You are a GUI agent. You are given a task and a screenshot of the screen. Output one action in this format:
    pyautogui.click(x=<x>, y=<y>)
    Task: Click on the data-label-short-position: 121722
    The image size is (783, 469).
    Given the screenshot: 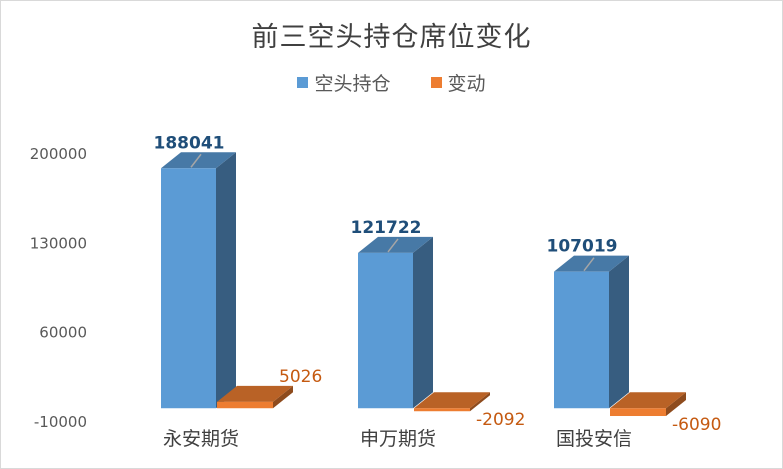 What is the action you would take?
    pyautogui.click(x=386, y=228)
    